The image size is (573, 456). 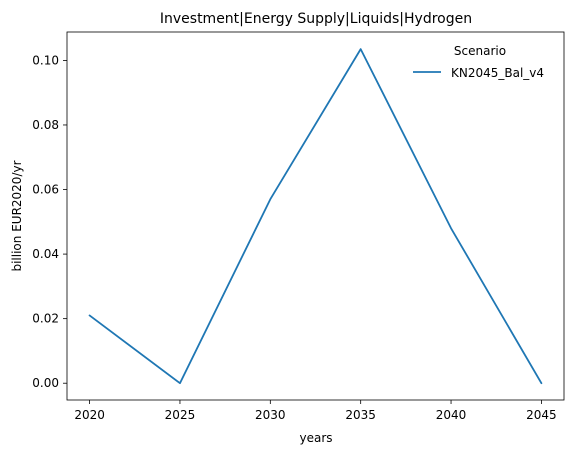 What do you see at coordinates (360, 415) in the screenshot?
I see `x-tick-label-2035: 2035` at bounding box center [360, 415].